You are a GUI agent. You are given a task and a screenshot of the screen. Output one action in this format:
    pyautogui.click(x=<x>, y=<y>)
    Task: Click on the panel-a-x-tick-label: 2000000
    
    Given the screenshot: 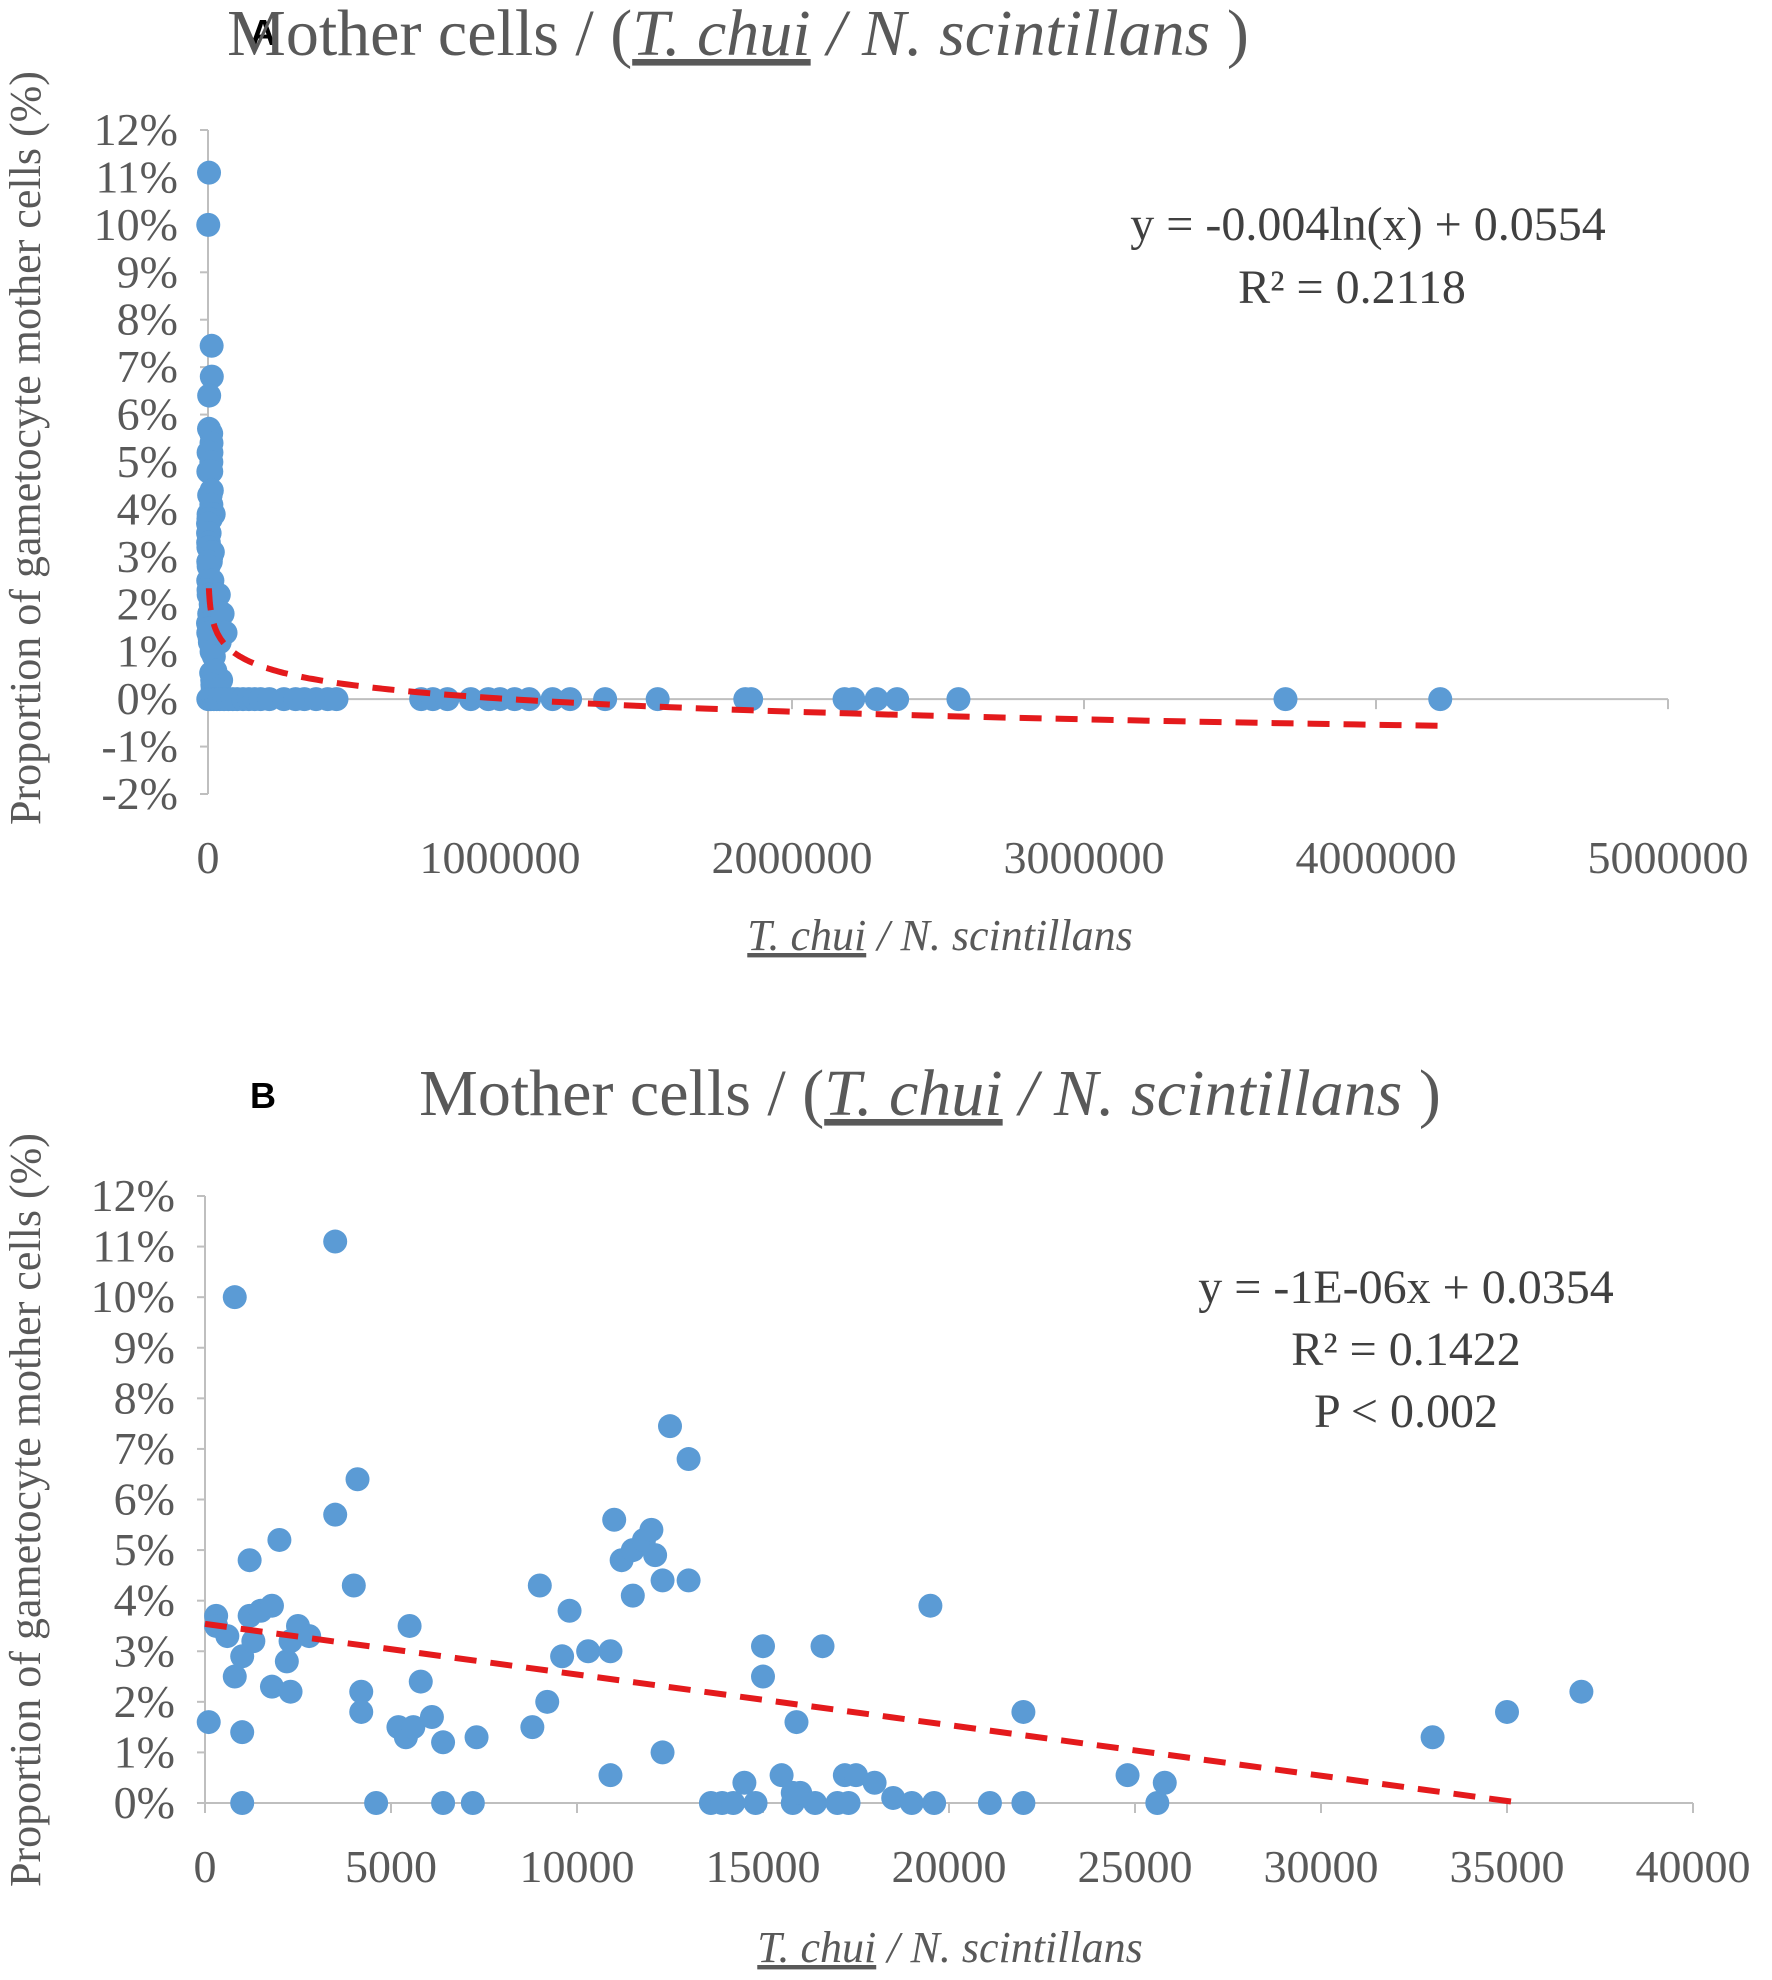 What is the action you would take?
    pyautogui.click(x=792, y=857)
    